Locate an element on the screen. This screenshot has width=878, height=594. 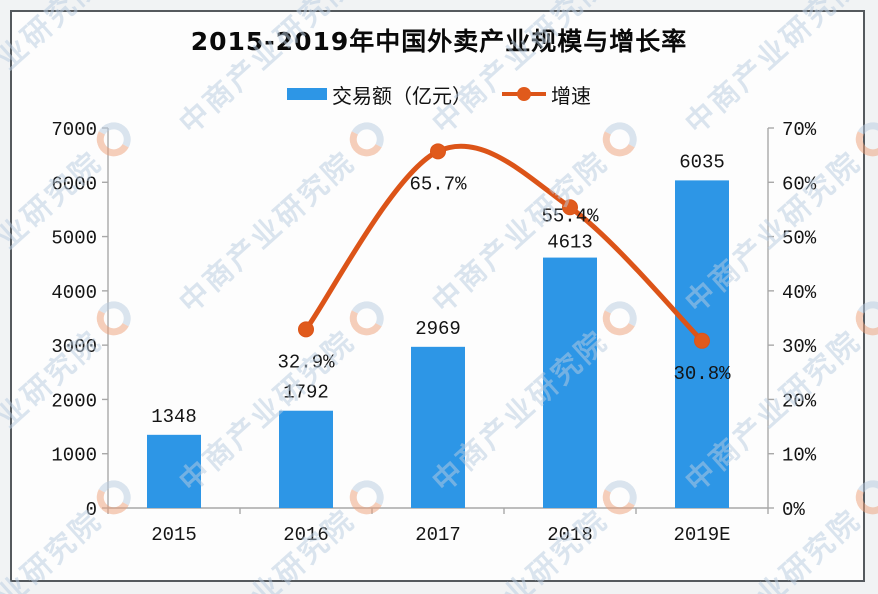
y-axis-right-label: 50% is located at coordinates (799, 239).